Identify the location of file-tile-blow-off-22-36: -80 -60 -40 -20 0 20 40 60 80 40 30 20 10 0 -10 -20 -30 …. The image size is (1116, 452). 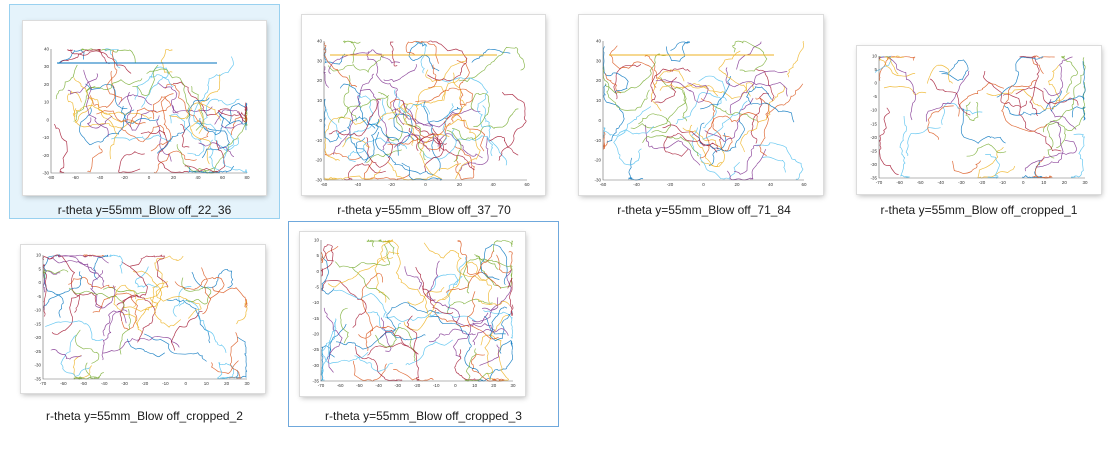
(144, 111).